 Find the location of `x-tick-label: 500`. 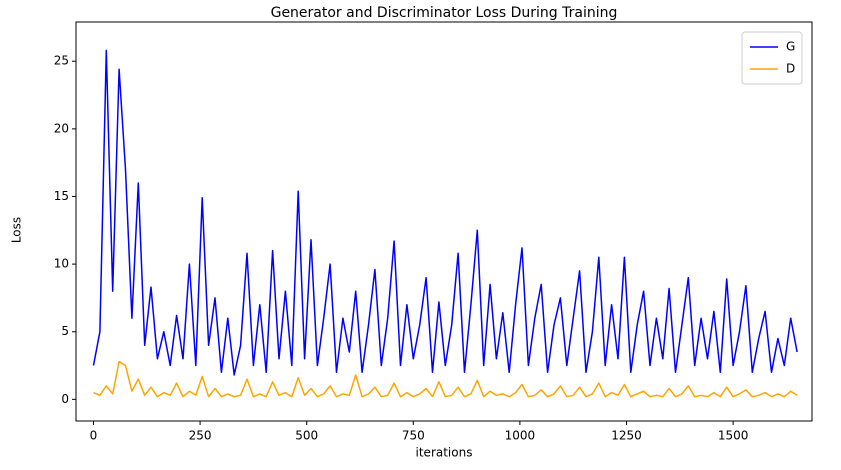

x-tick-label: 500 is located at coordinates (306, 436).